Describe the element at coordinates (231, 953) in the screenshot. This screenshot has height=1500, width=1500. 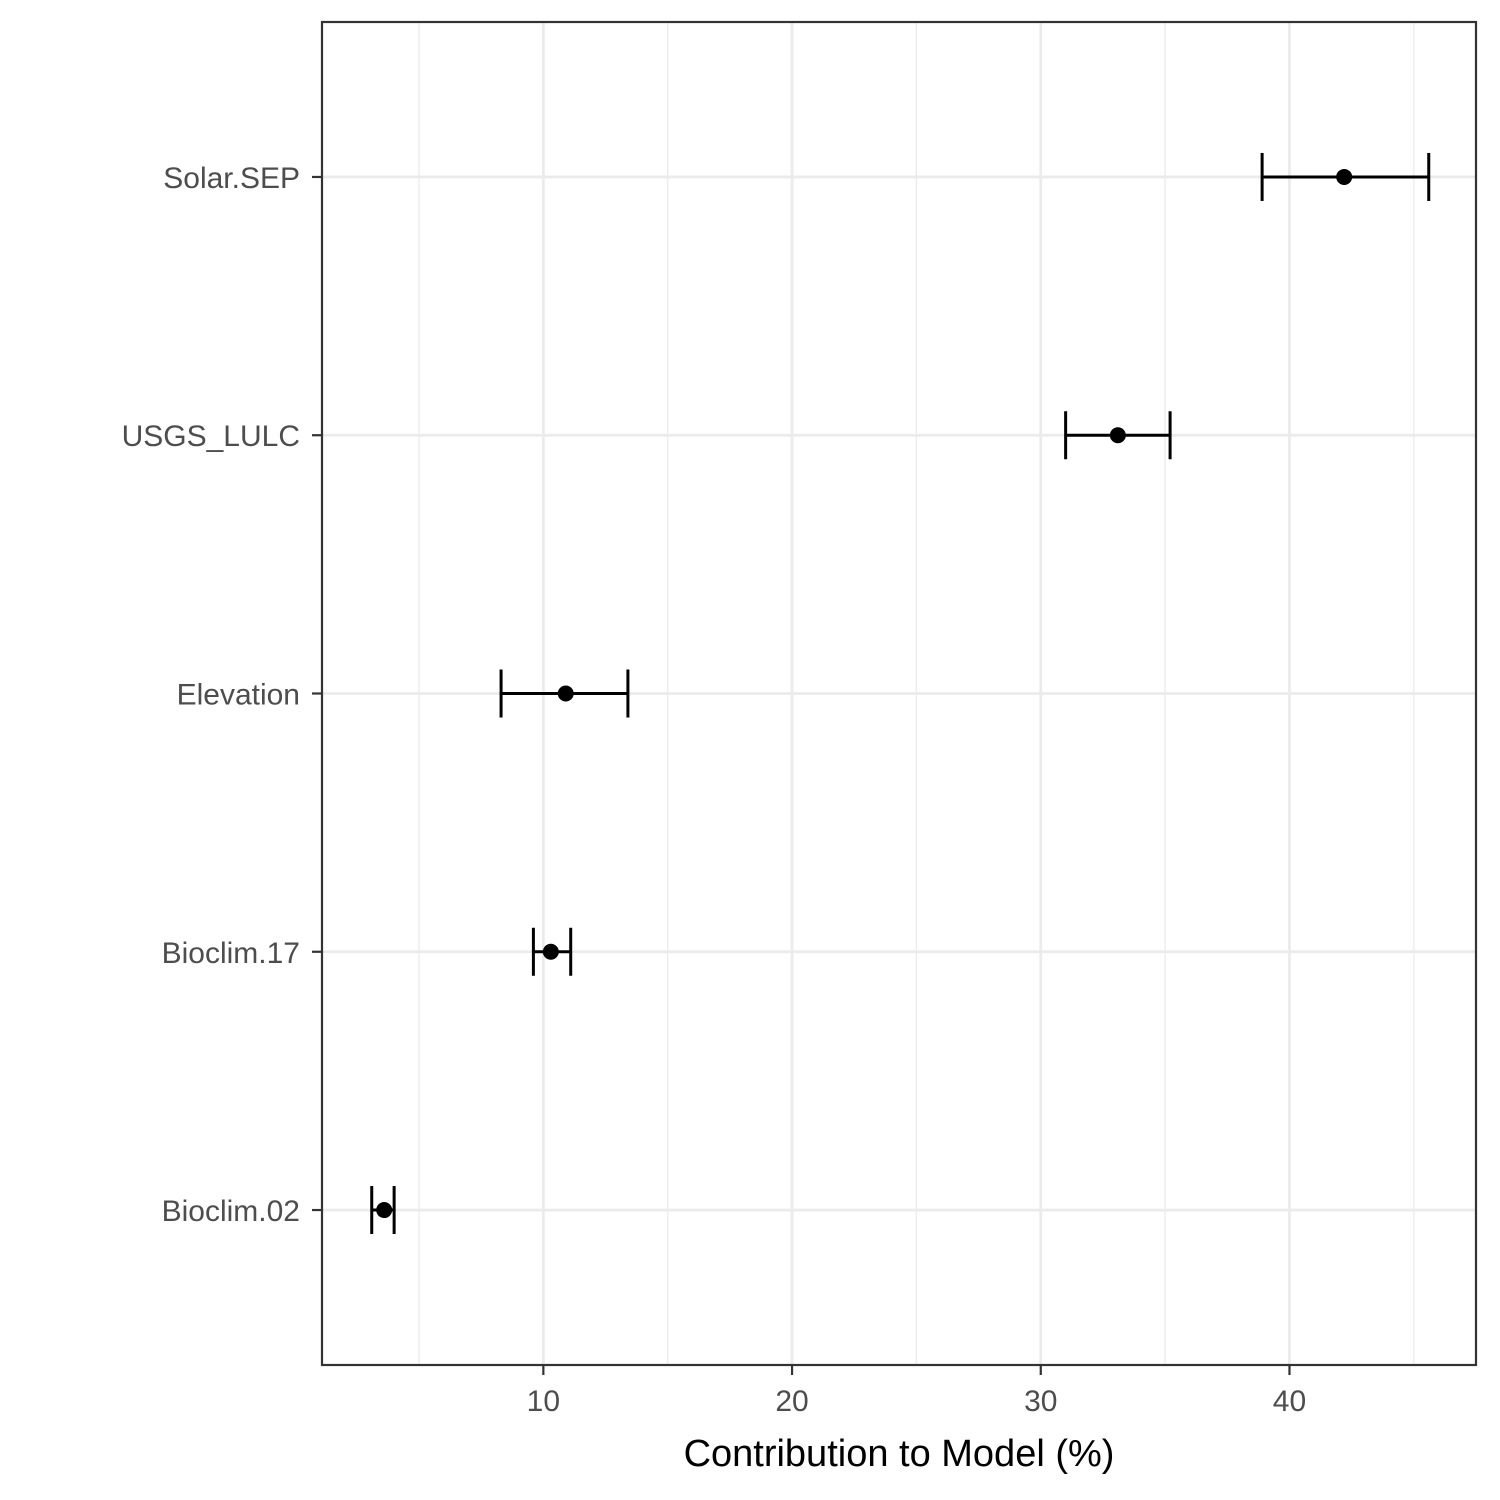
I see `y-tick-label: Bioclim.17` at that location.